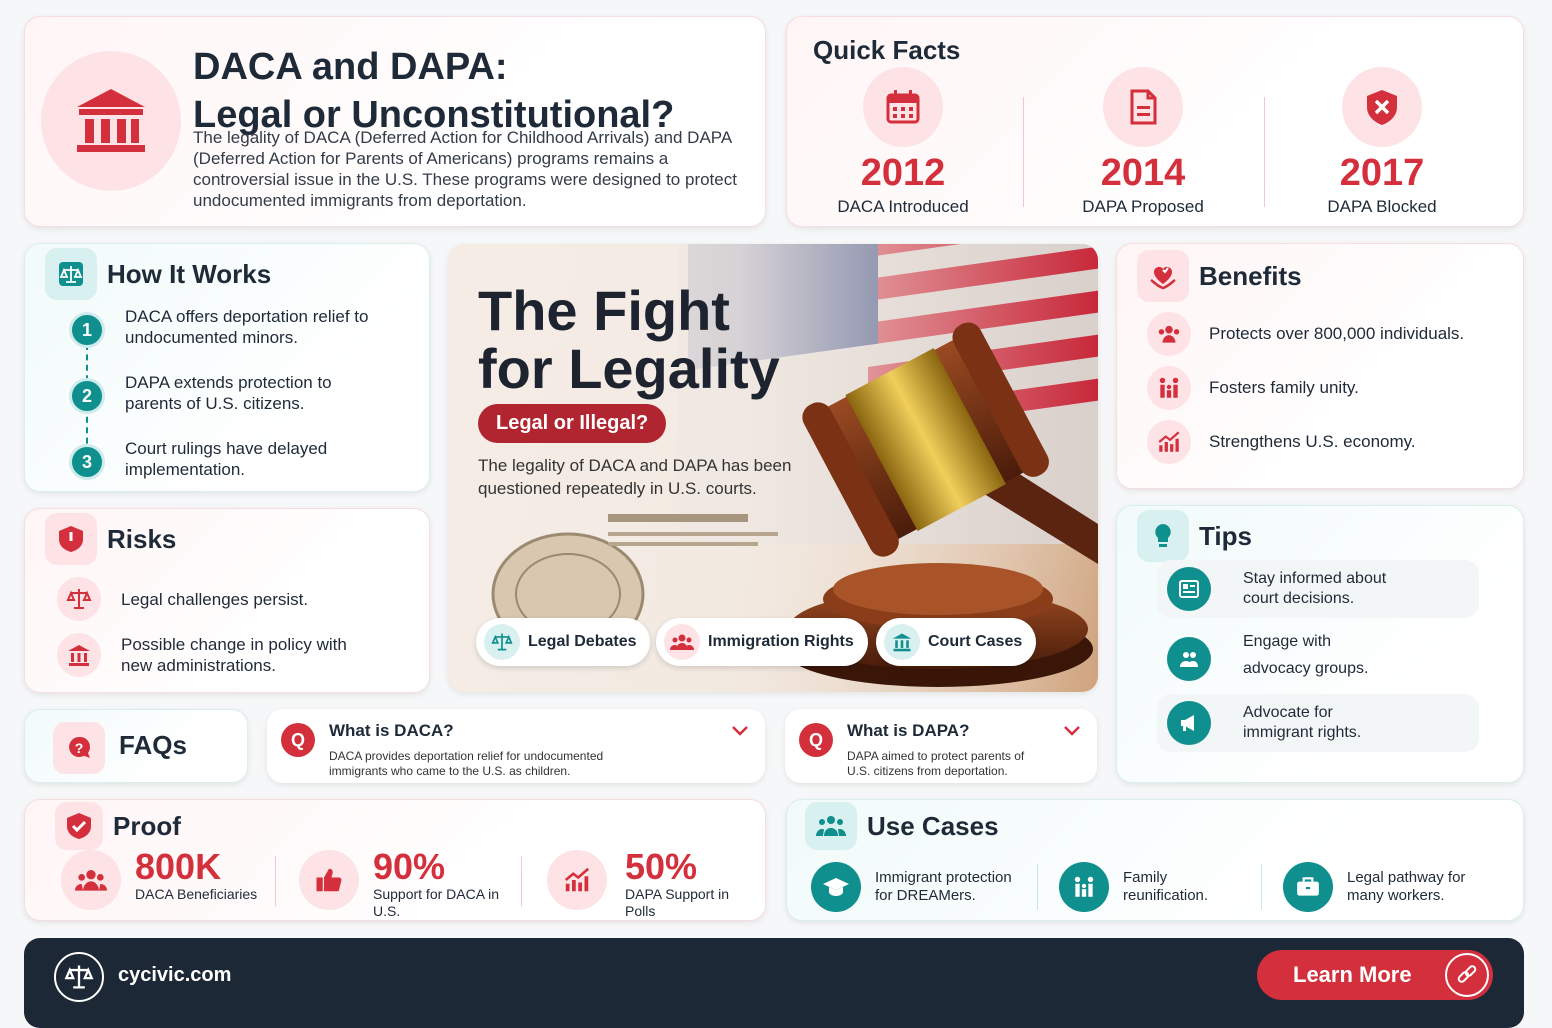 This screenshot has height=1028, width=1552. I want to click on shield-alert-icon, so click(71, 539).